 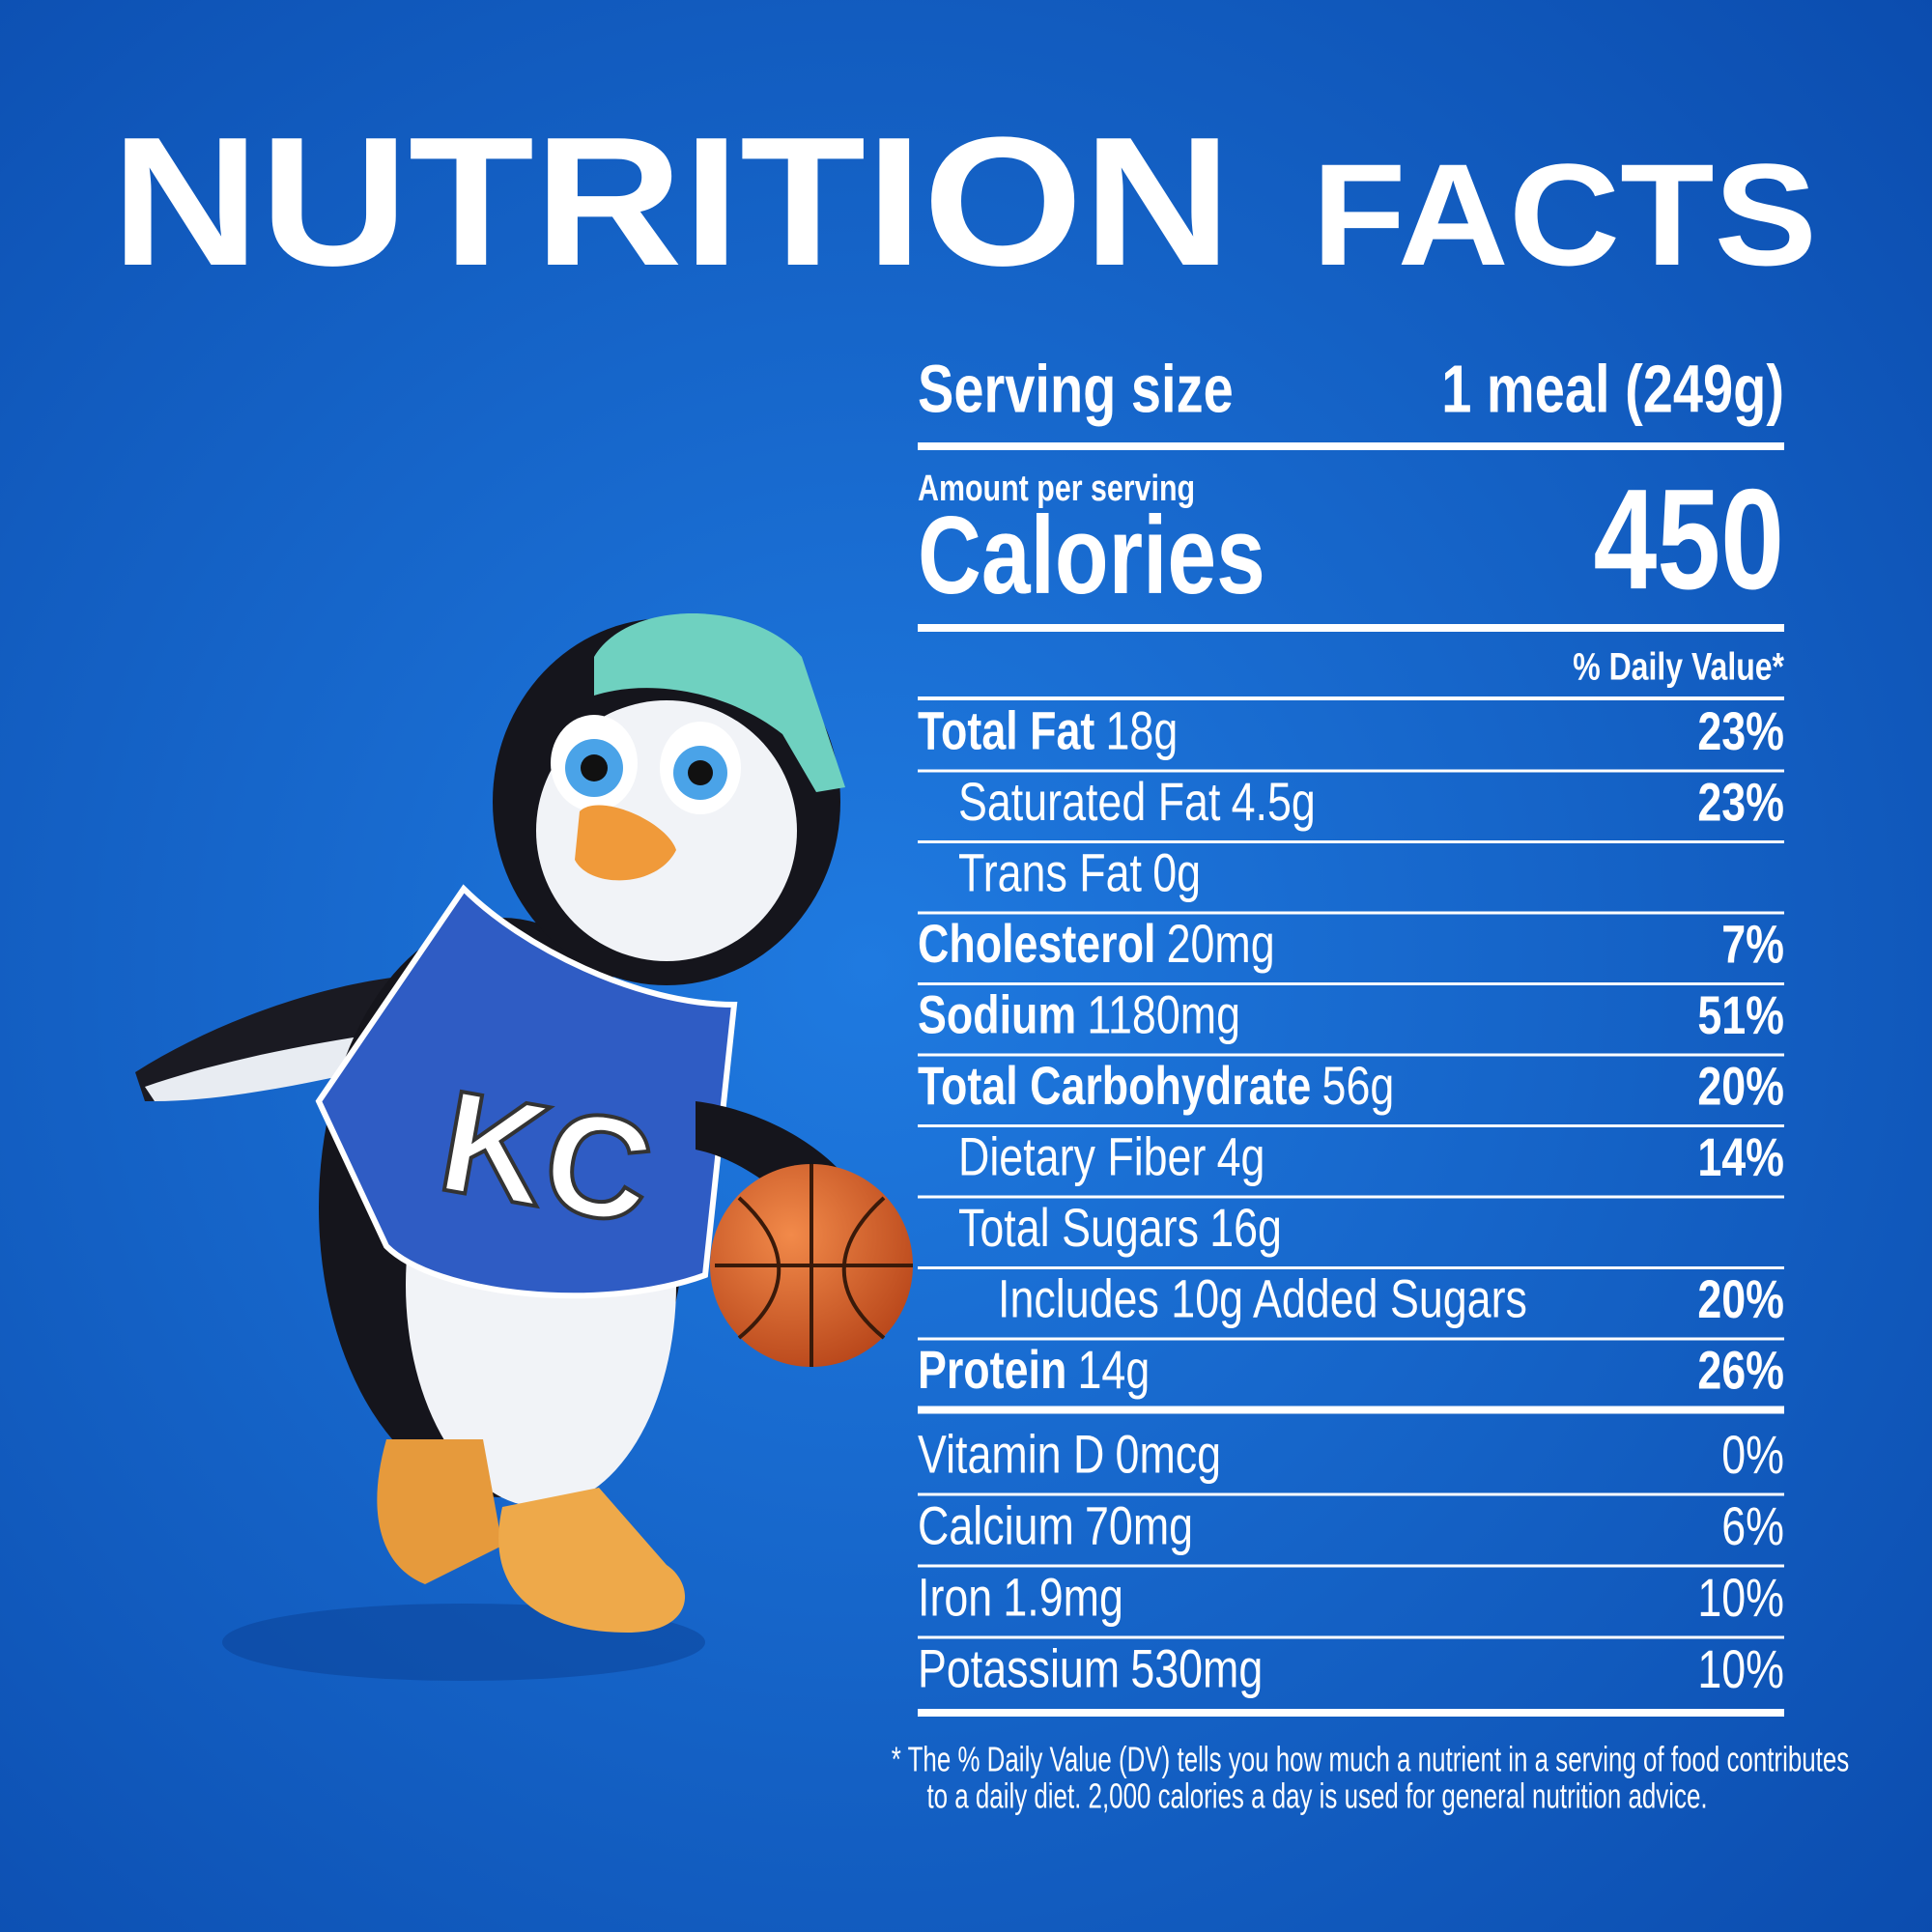 What do you see at coordinates (1169, 1454) in the screenshot?
I see `nutrient-amount: 0mcg` at bounding box center [1169, 1454].